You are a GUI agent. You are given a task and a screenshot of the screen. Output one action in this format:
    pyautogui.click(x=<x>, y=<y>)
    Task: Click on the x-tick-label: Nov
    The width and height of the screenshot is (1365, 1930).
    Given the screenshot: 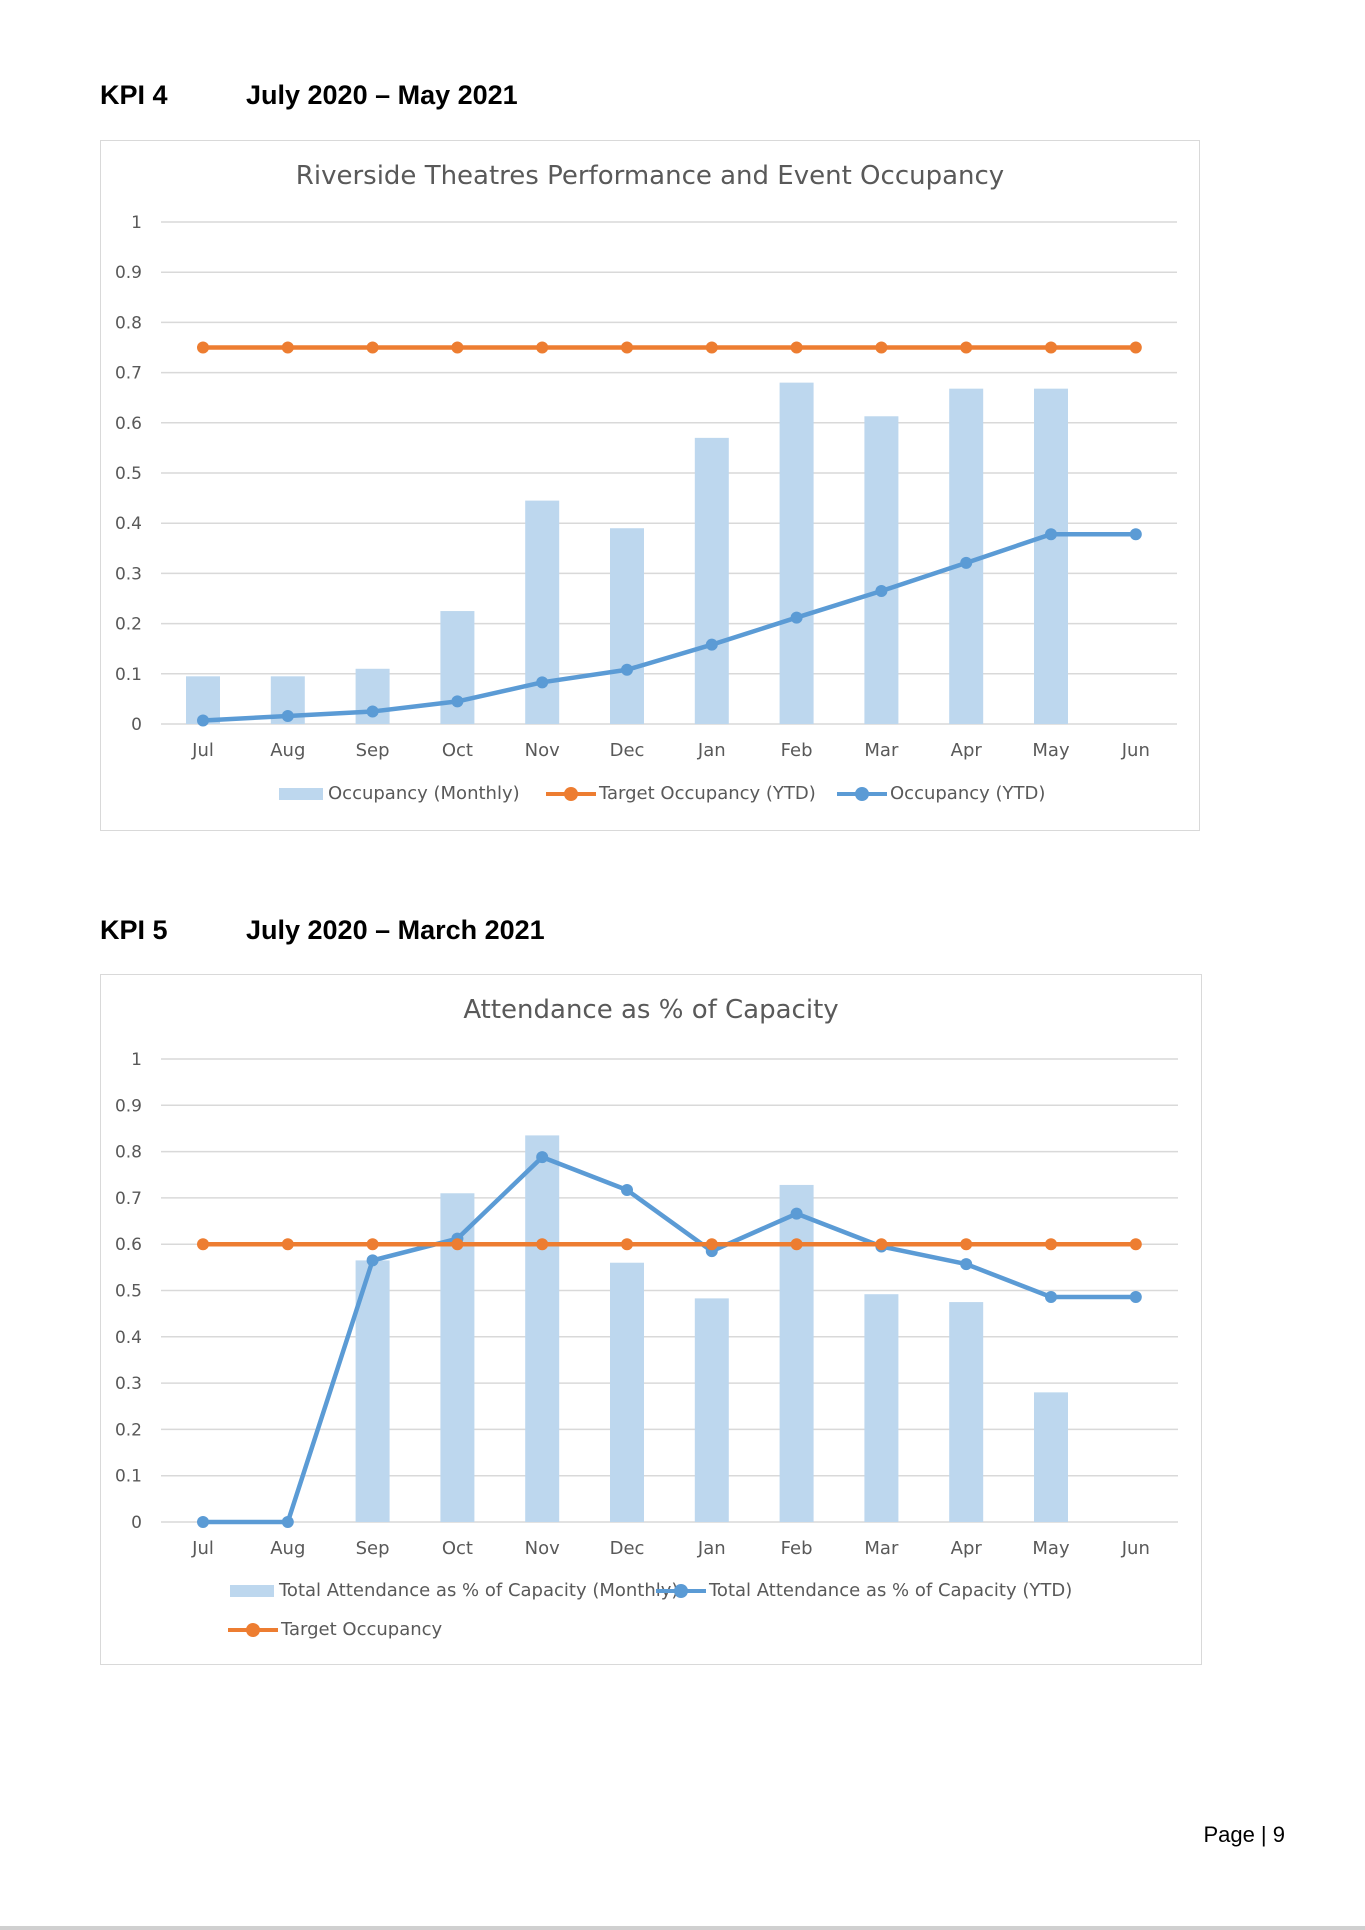 What is the action you would take?
    pyautogui.click(x=542, y=750)
    